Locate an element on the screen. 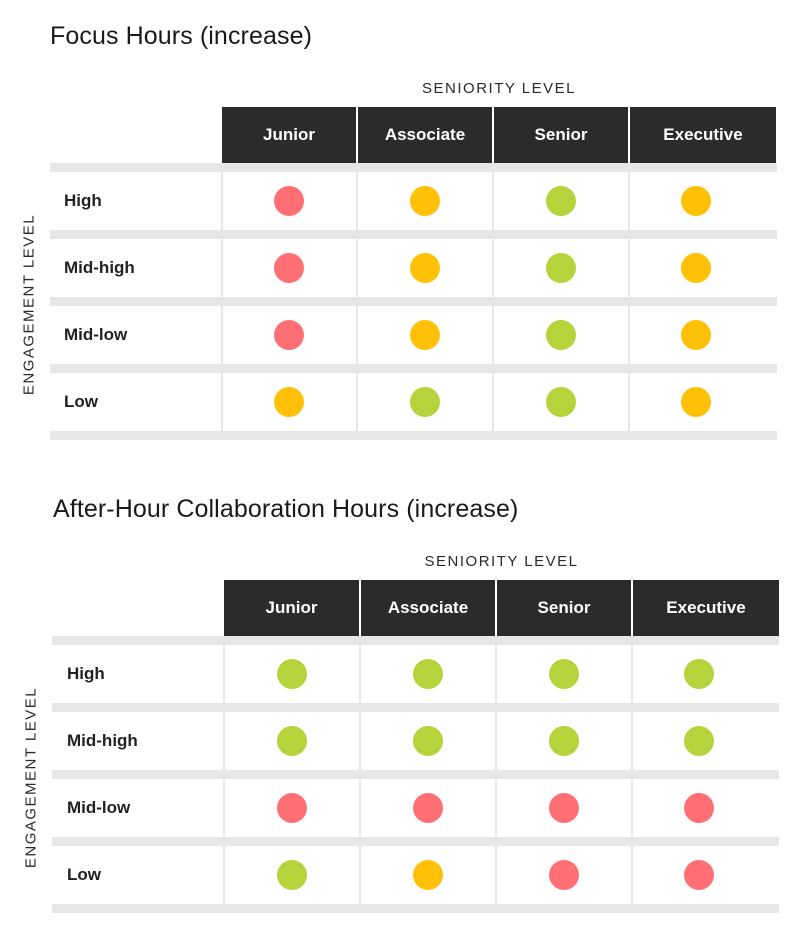  chart-title: Focus Hours (increase) is located at coordinates (181, 36).